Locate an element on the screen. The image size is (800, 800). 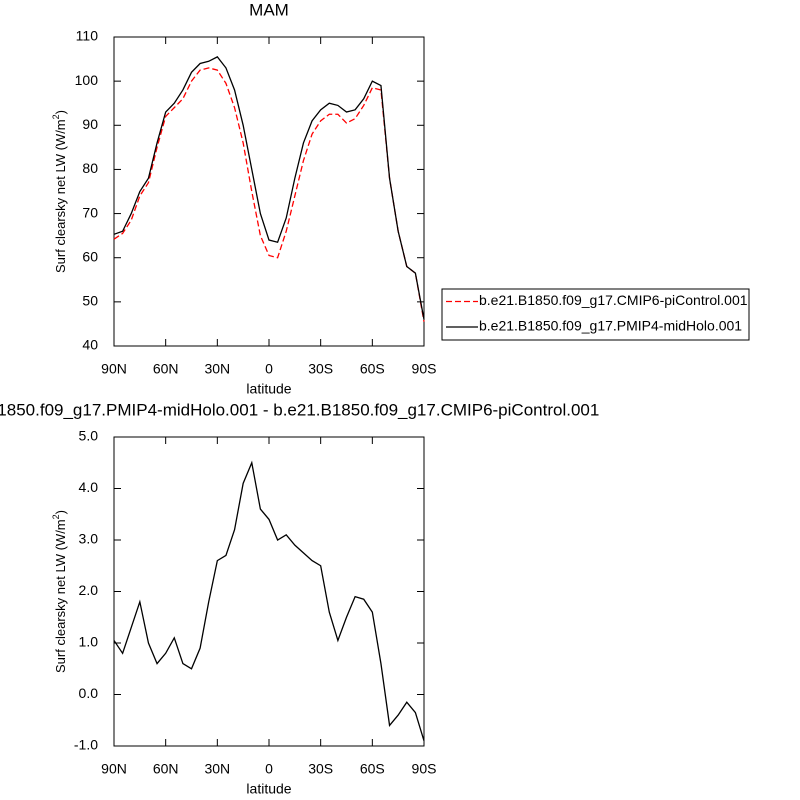
legend-label: b.e21.B1850.f09_g17.PMIP4-midHolo.001 is located at coordinates (610, 326).